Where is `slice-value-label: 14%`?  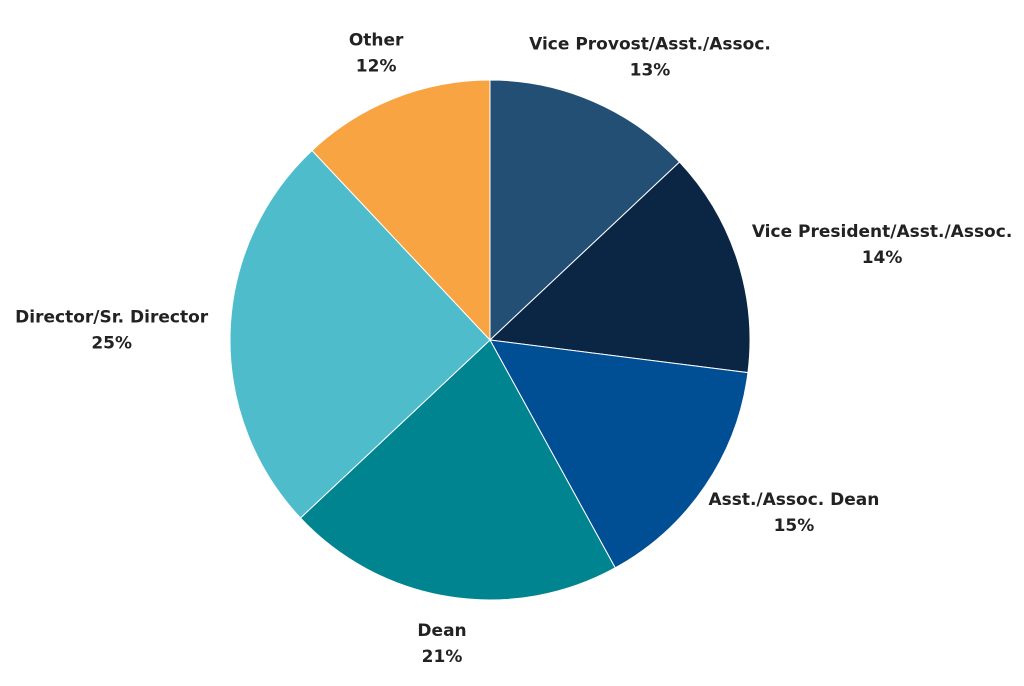 slice-value-label: 14% is located at coordinates (882, 258).